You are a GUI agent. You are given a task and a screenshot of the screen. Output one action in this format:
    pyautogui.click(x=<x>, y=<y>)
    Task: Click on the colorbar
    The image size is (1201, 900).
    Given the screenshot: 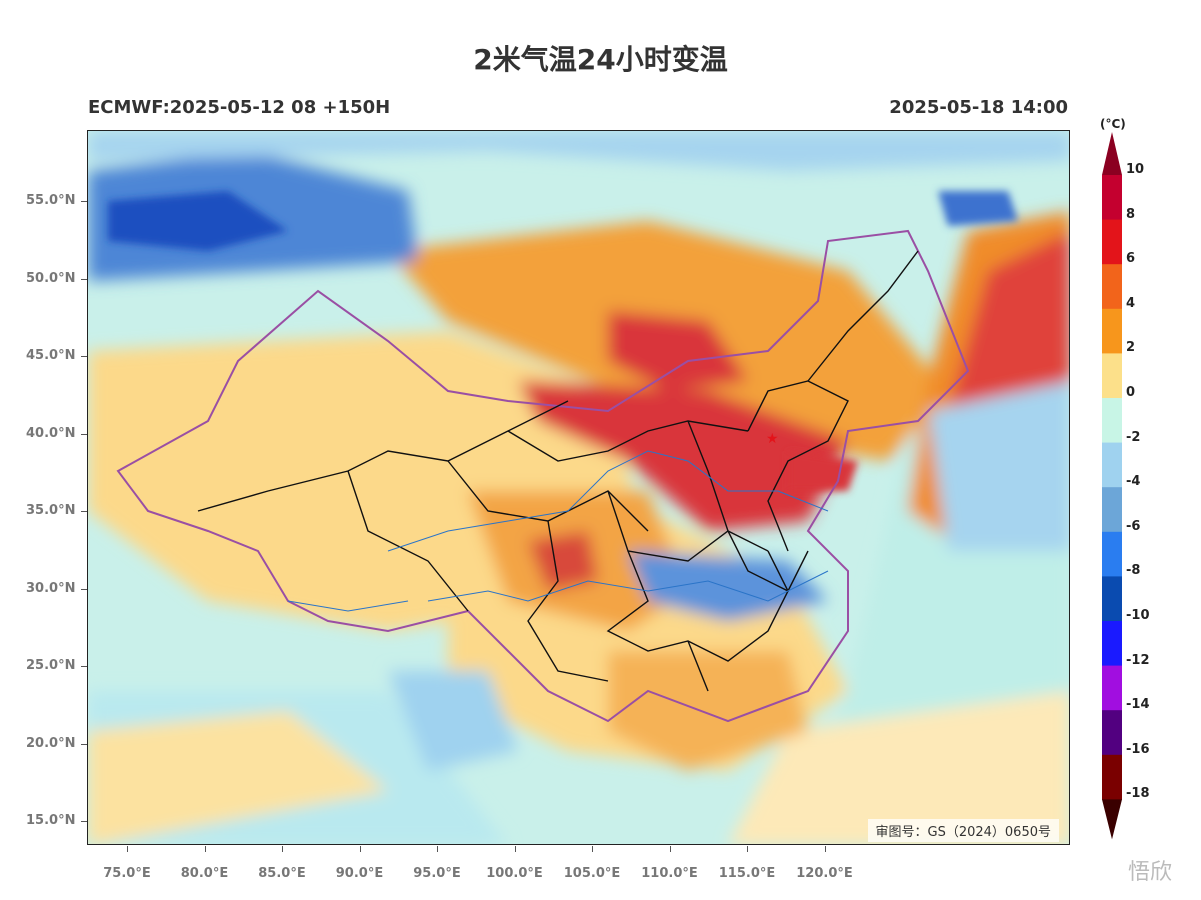 What is the action you would take?
    pyautogui.click(x=1112, y=486)
    